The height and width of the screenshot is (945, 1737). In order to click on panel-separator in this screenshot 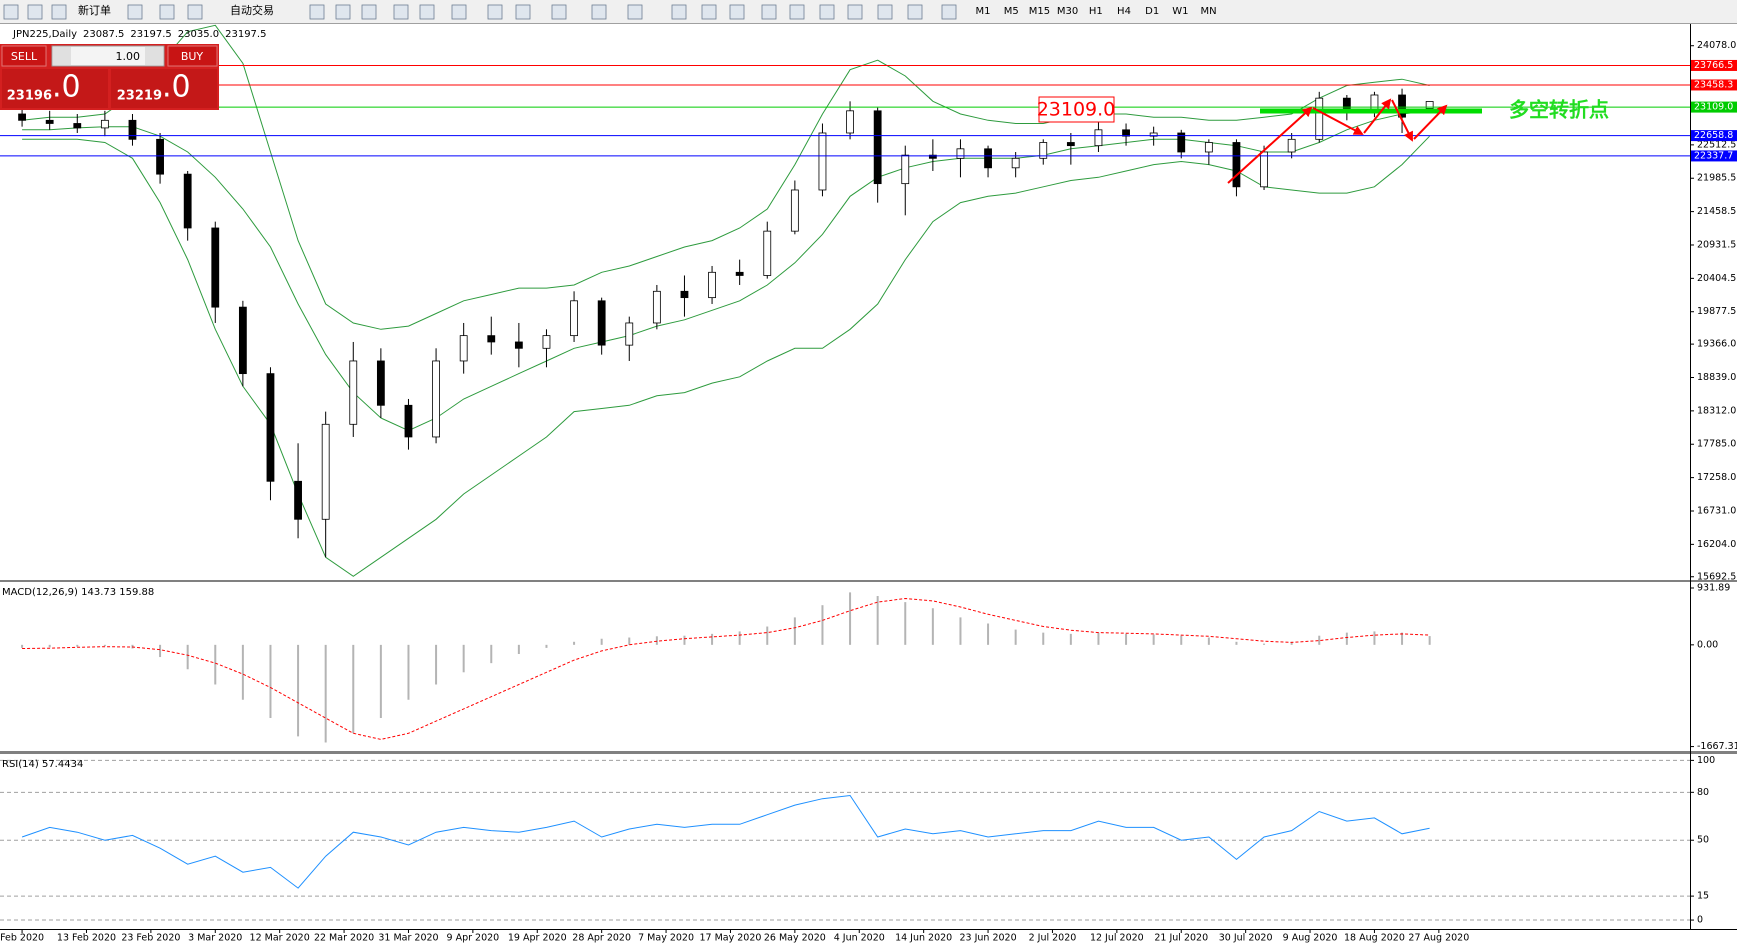, I will do `click(868, 752)`.